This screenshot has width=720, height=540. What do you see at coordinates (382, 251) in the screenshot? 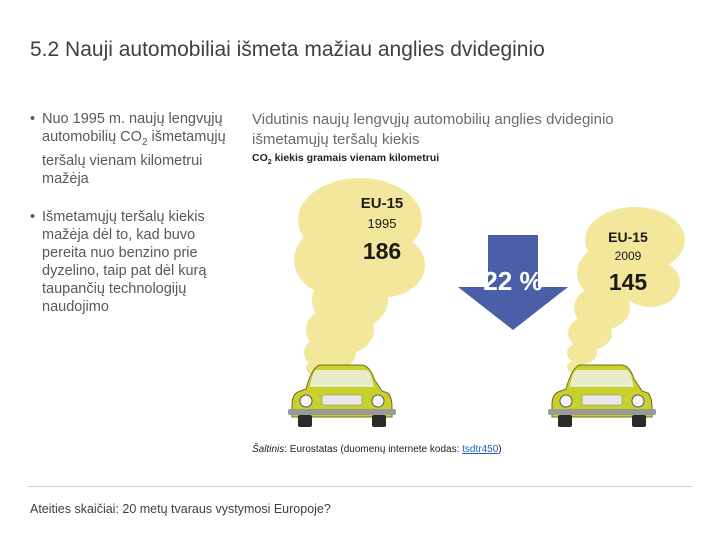
I see `left-value-label: 186` at bounding box center [382, 251].